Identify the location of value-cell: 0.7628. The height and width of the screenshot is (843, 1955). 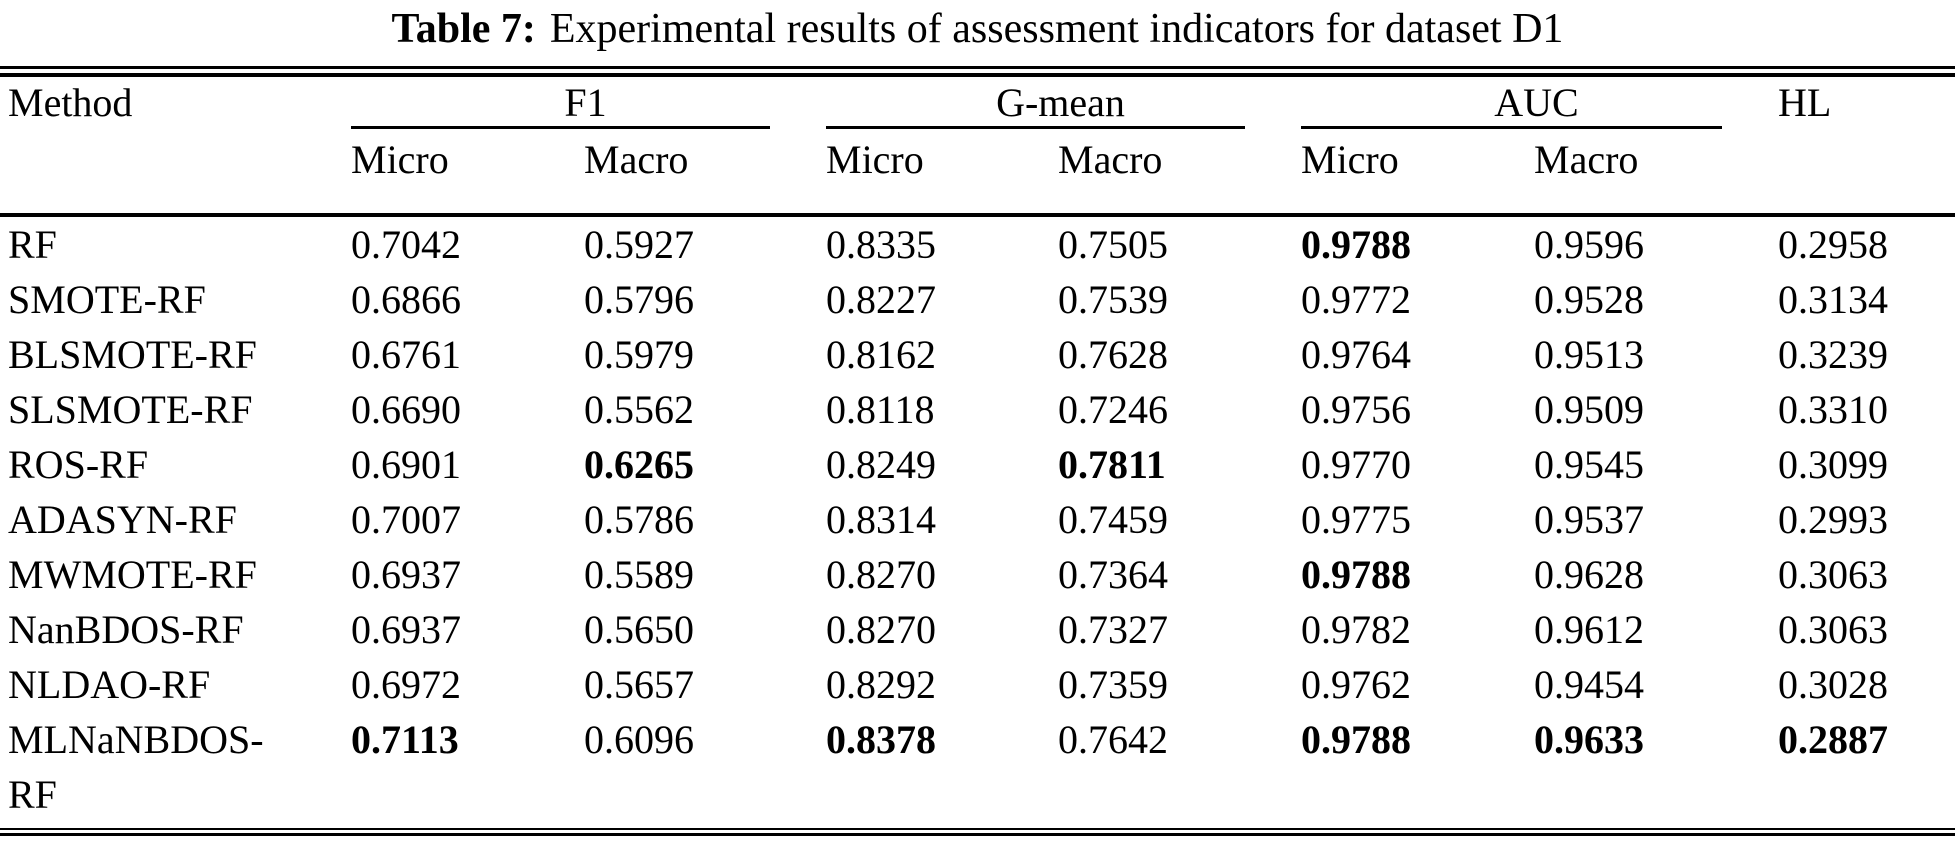
(1113, 354).